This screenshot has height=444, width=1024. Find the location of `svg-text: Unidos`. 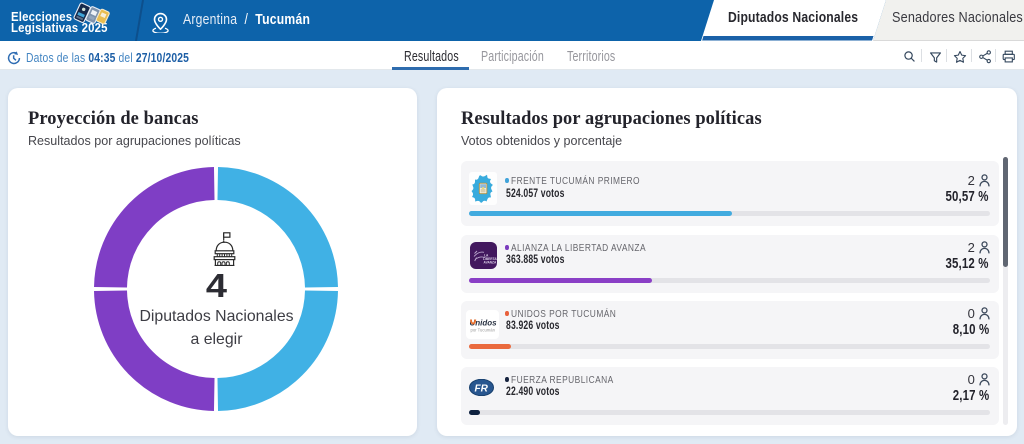

svg-text: Unidos is located at coordinates (483, 323).